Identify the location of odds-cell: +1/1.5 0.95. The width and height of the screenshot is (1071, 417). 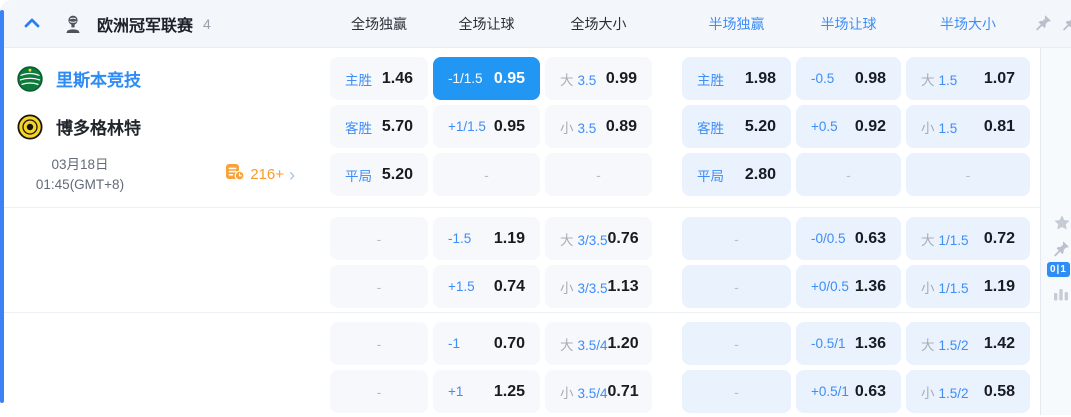
(486, 126).